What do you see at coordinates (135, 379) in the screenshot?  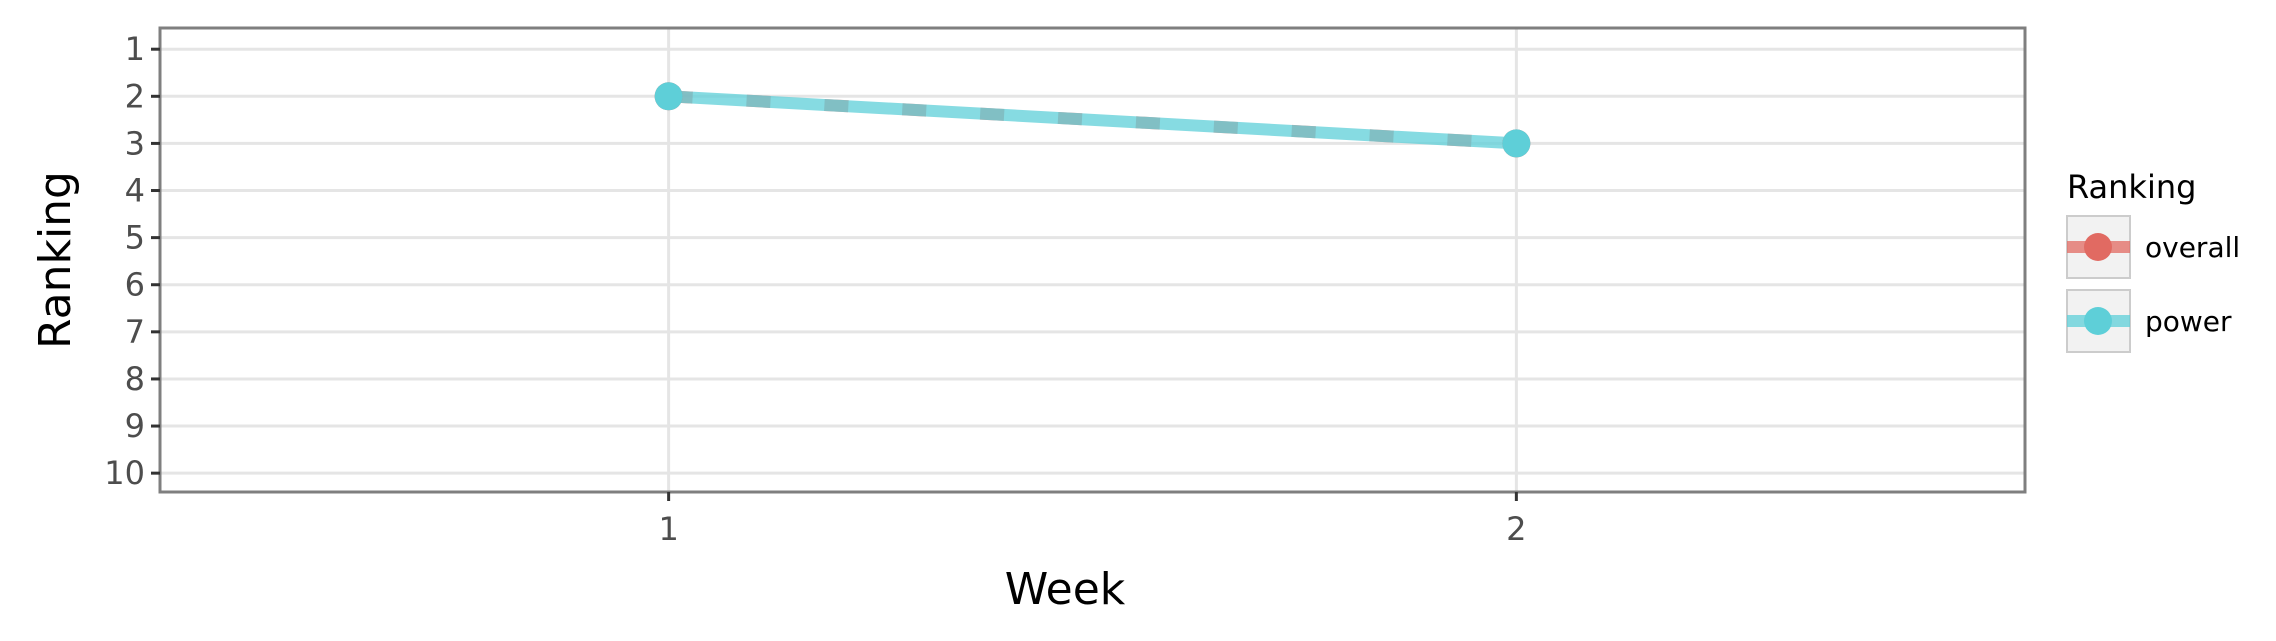 I see `y-tick-label: 8` at bounding box center [135, 379].